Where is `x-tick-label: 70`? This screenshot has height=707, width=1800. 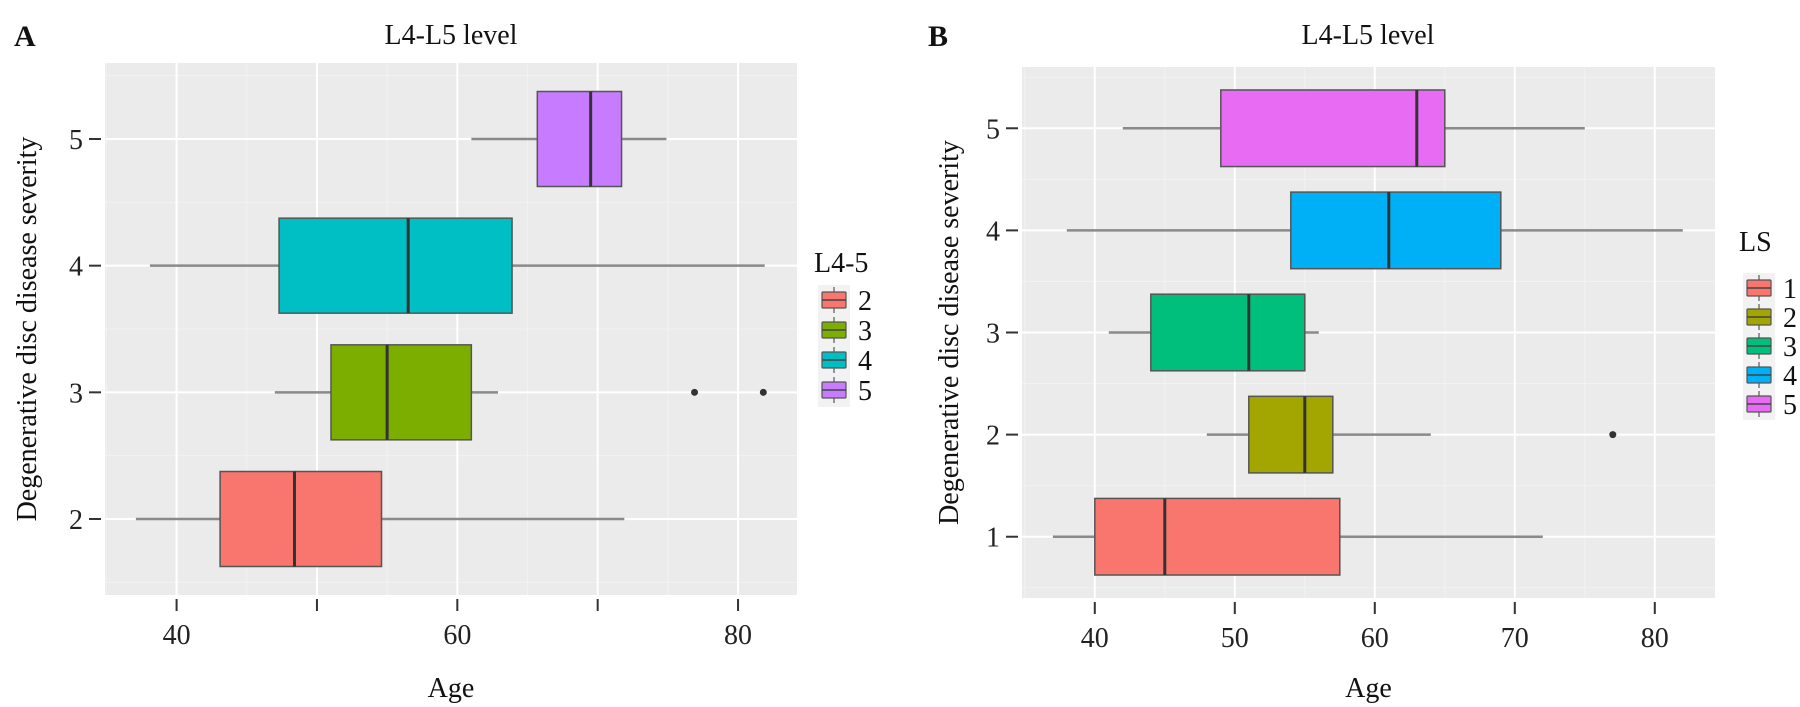
x-tick-label: 70 is located at coordinates (1515, 638).